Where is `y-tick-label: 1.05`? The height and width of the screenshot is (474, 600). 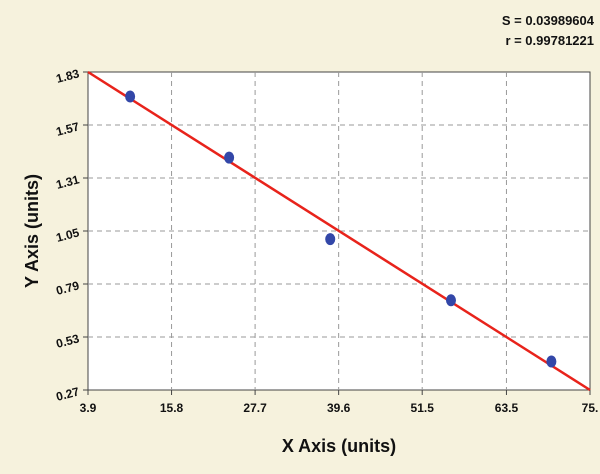
y-tick-label: 1.05 is located at coordinates (68, 235).